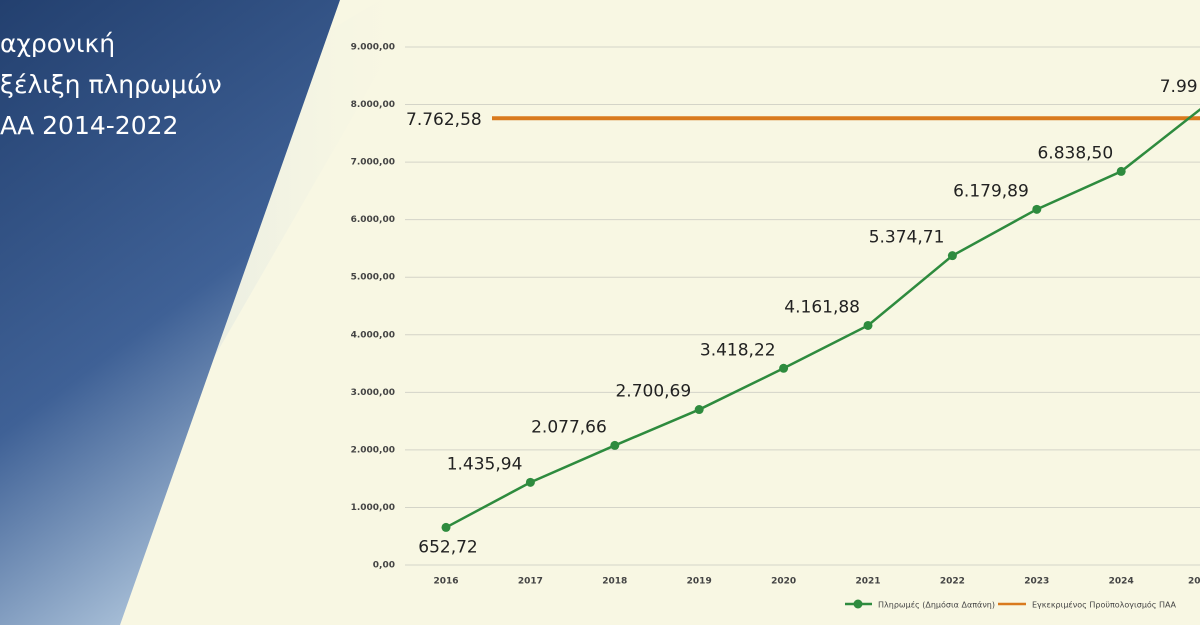 This screenshot has width=1200, height=625. What do you see at coordinates (867, 582) in the screenshot?
I see `x-tick-label: 2021` at bounding box center [867, 582].